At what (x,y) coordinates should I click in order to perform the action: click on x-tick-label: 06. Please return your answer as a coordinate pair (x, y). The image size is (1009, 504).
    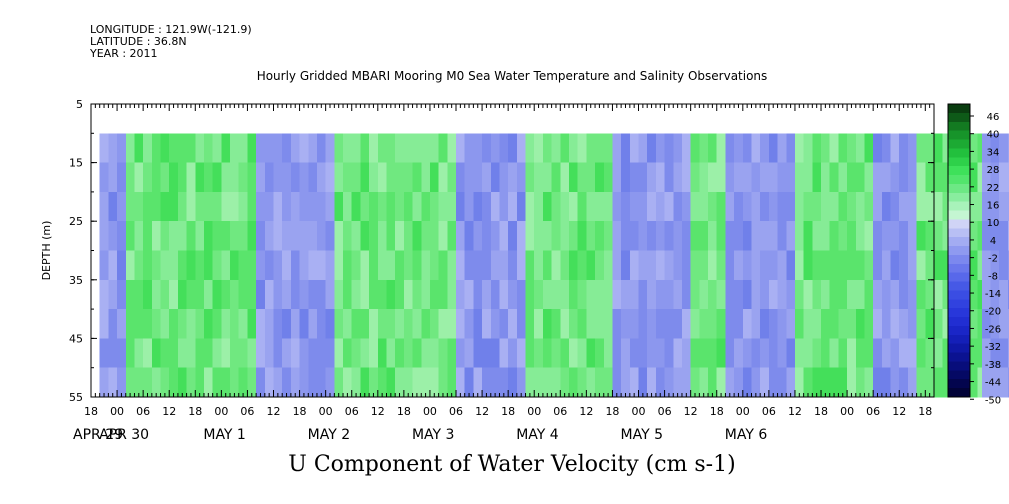
    Looking at the image, I should click on (769, 411).